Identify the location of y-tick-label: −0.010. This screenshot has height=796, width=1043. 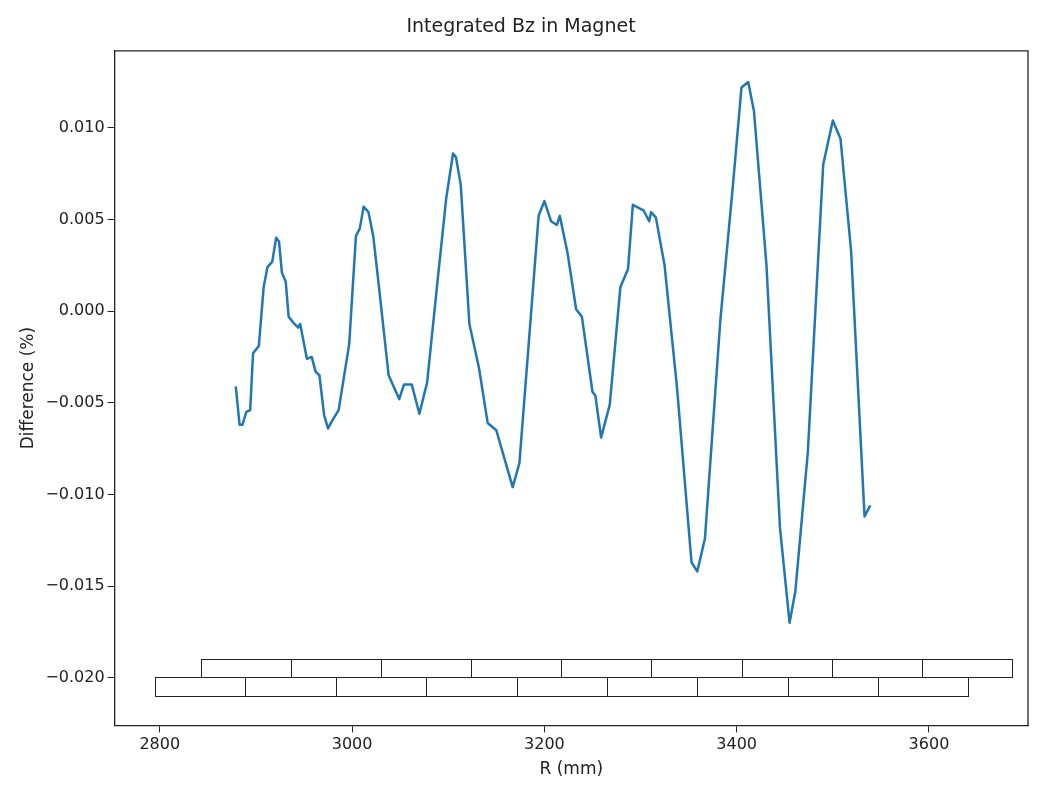
(75, 493).